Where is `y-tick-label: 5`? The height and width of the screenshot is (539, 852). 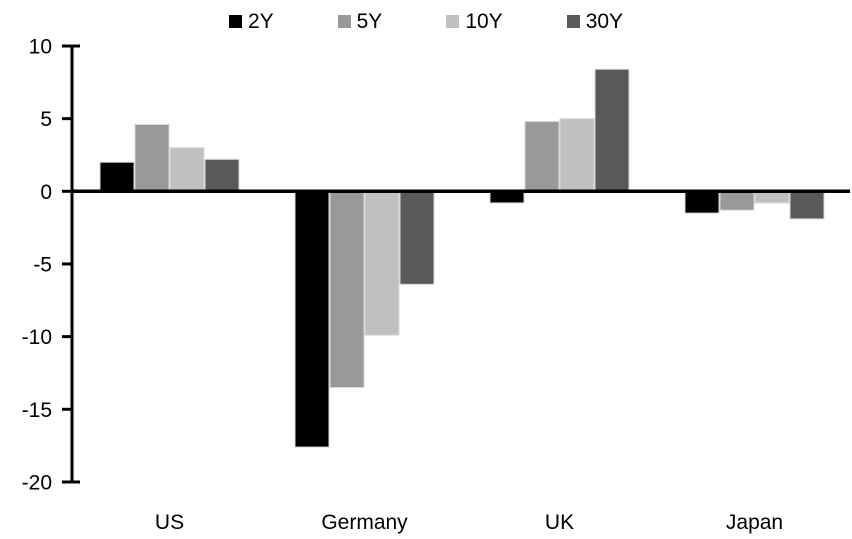
y-tick-label: 5 is located at coordinates (46, 119).